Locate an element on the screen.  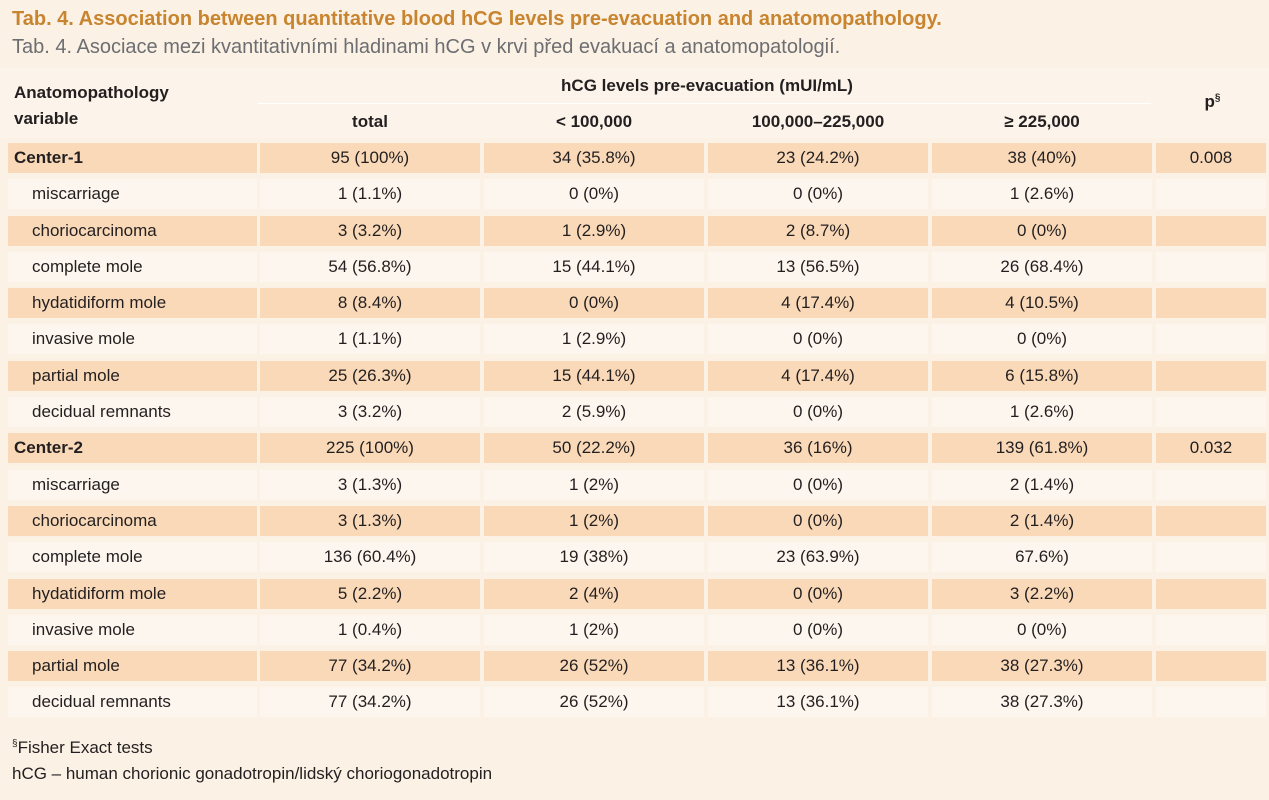
row-label: complete mole is located at coordinates (87, 266).